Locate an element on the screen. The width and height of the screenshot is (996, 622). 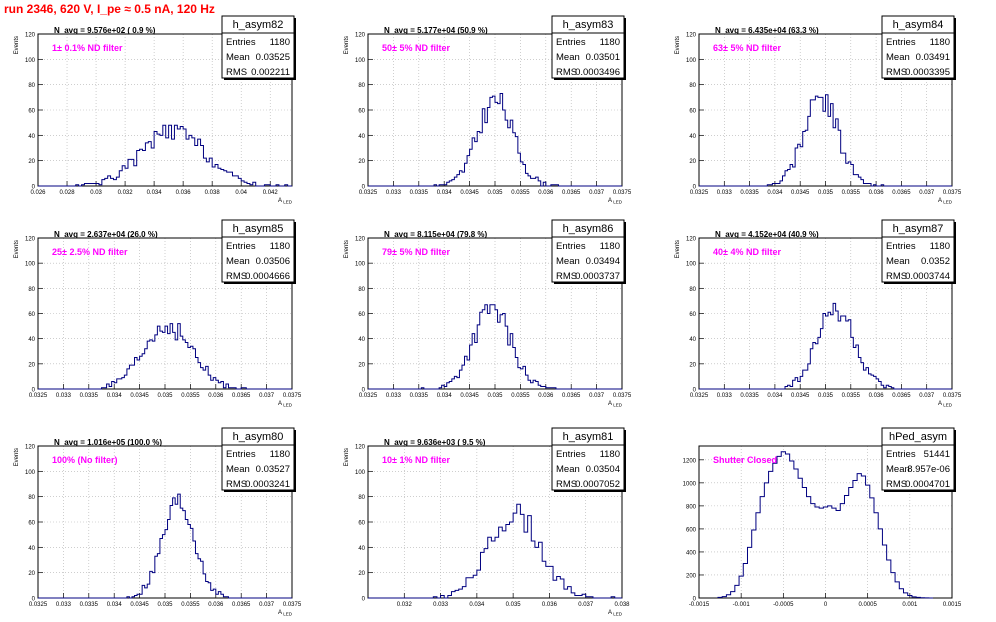
x-tick-label: 0.0345 is located at coordinates (139, 605).